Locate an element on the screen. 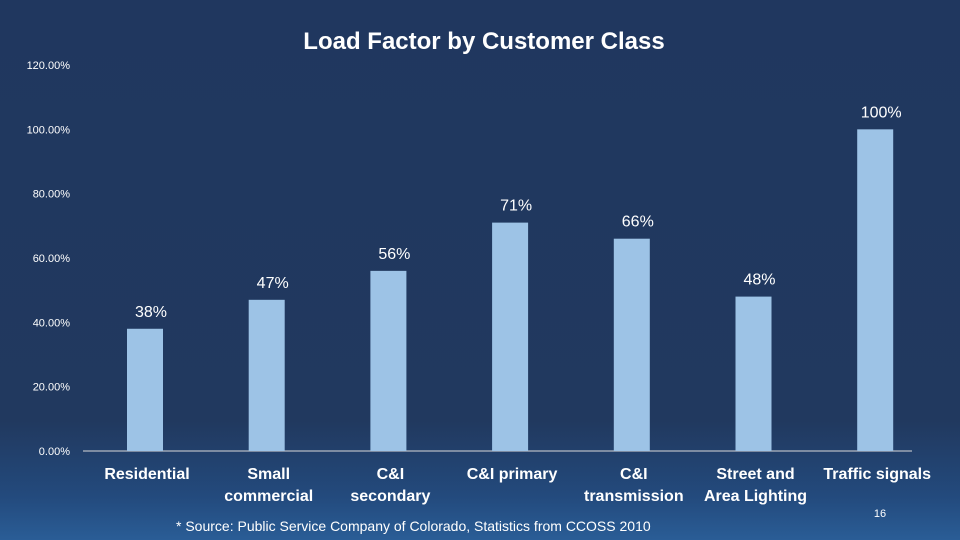  data-label: 38% is located at coordinates (151, 312).